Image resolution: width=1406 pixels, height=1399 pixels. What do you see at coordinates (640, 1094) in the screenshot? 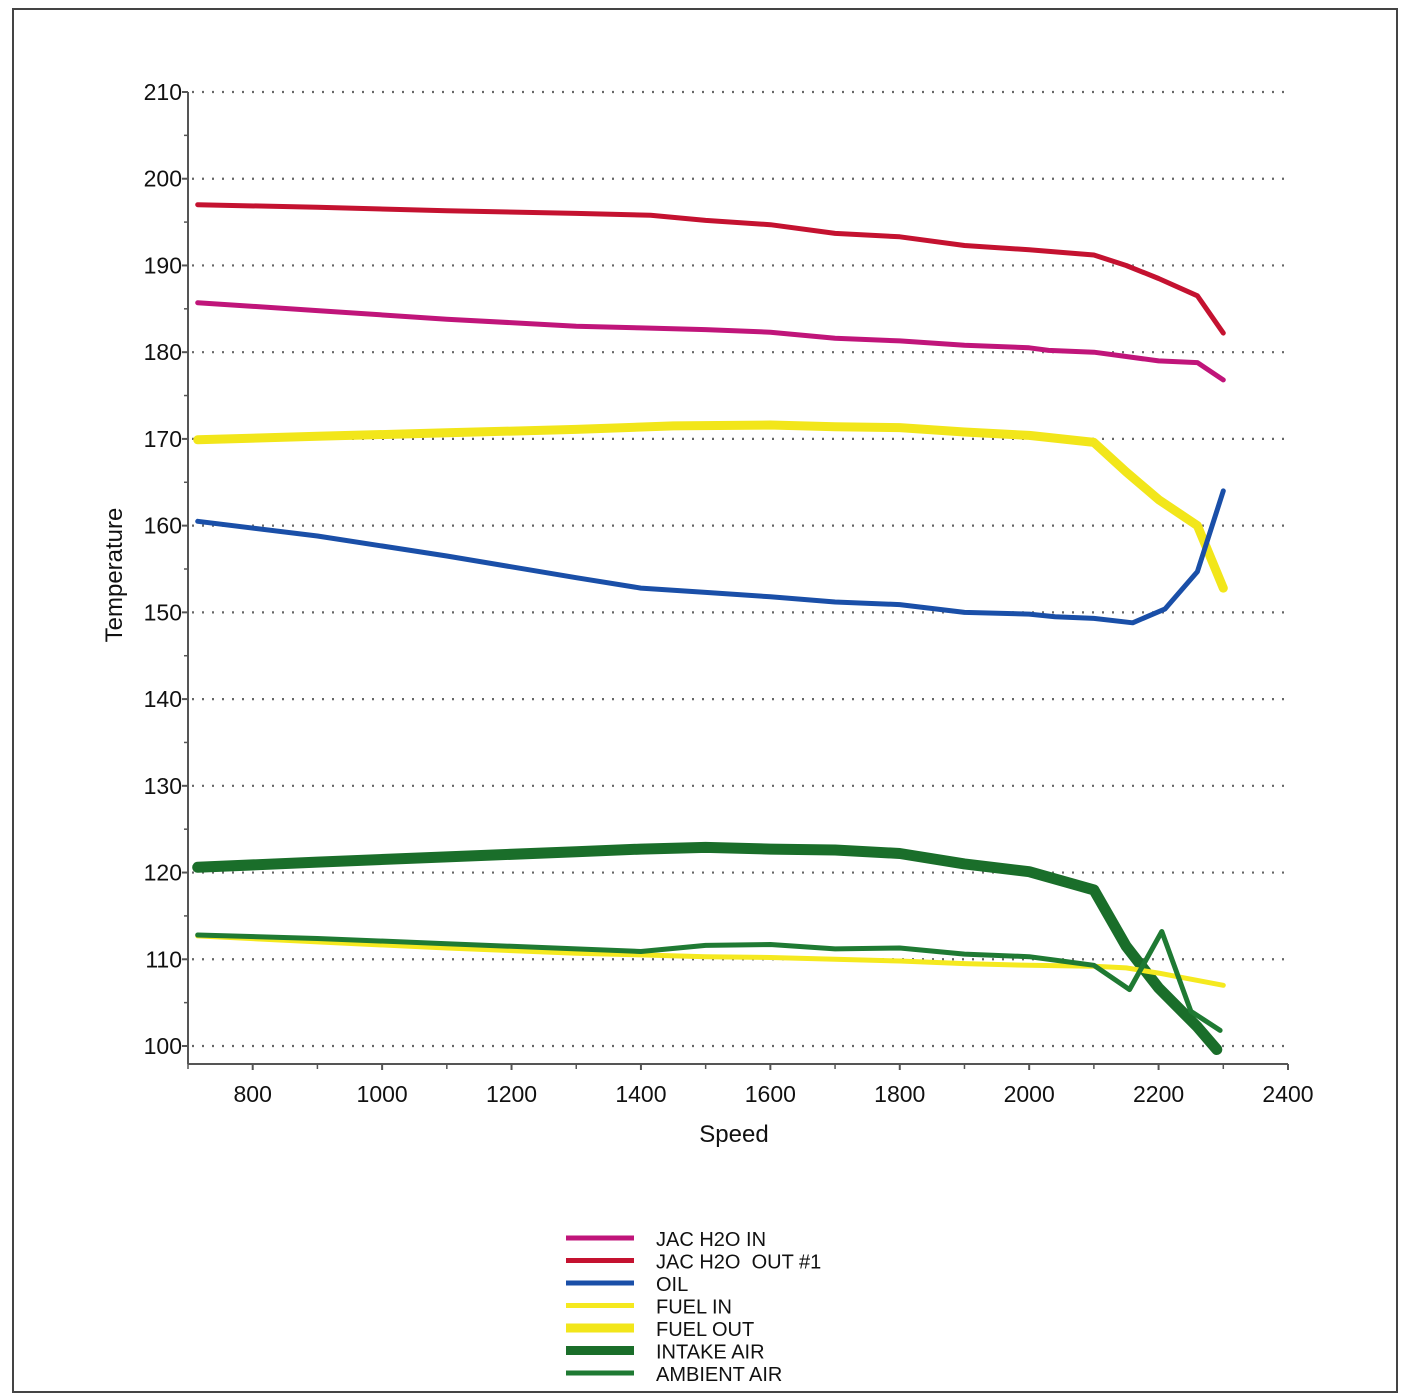
I see `x-tick-label: 1400` at bounding box center [640, 1094].